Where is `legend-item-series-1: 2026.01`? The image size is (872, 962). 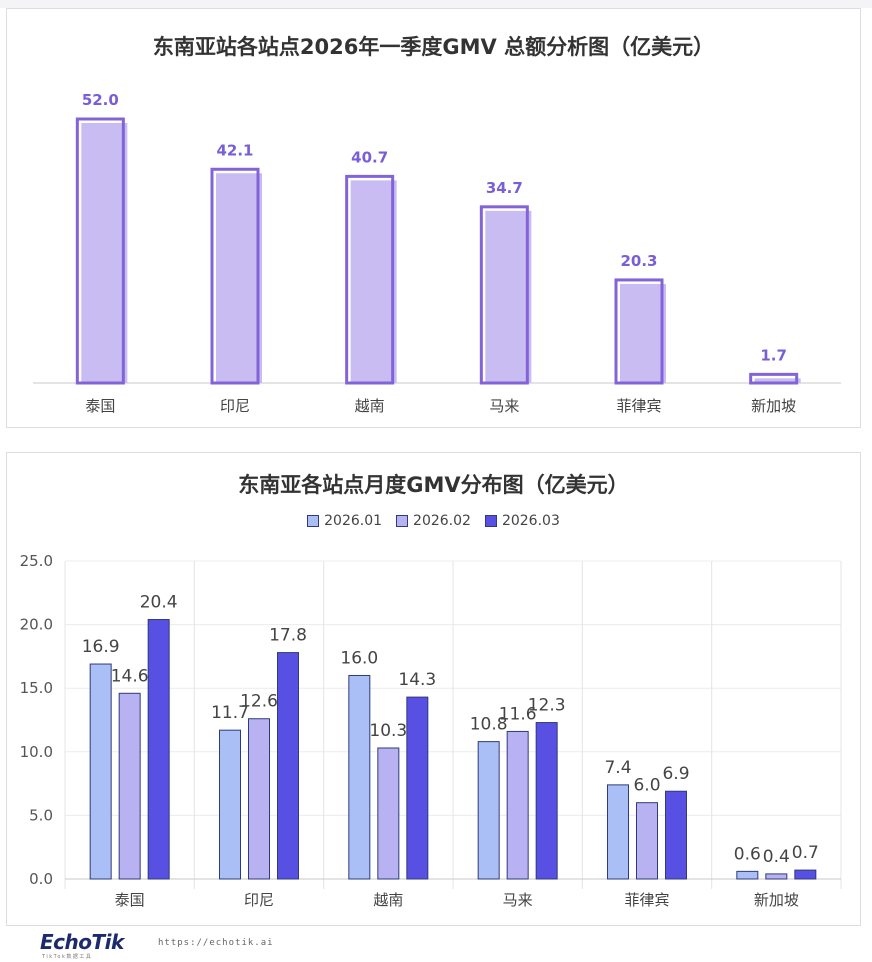 legend-item-series-1: 2026.01 is located at coordinates (344, 521).